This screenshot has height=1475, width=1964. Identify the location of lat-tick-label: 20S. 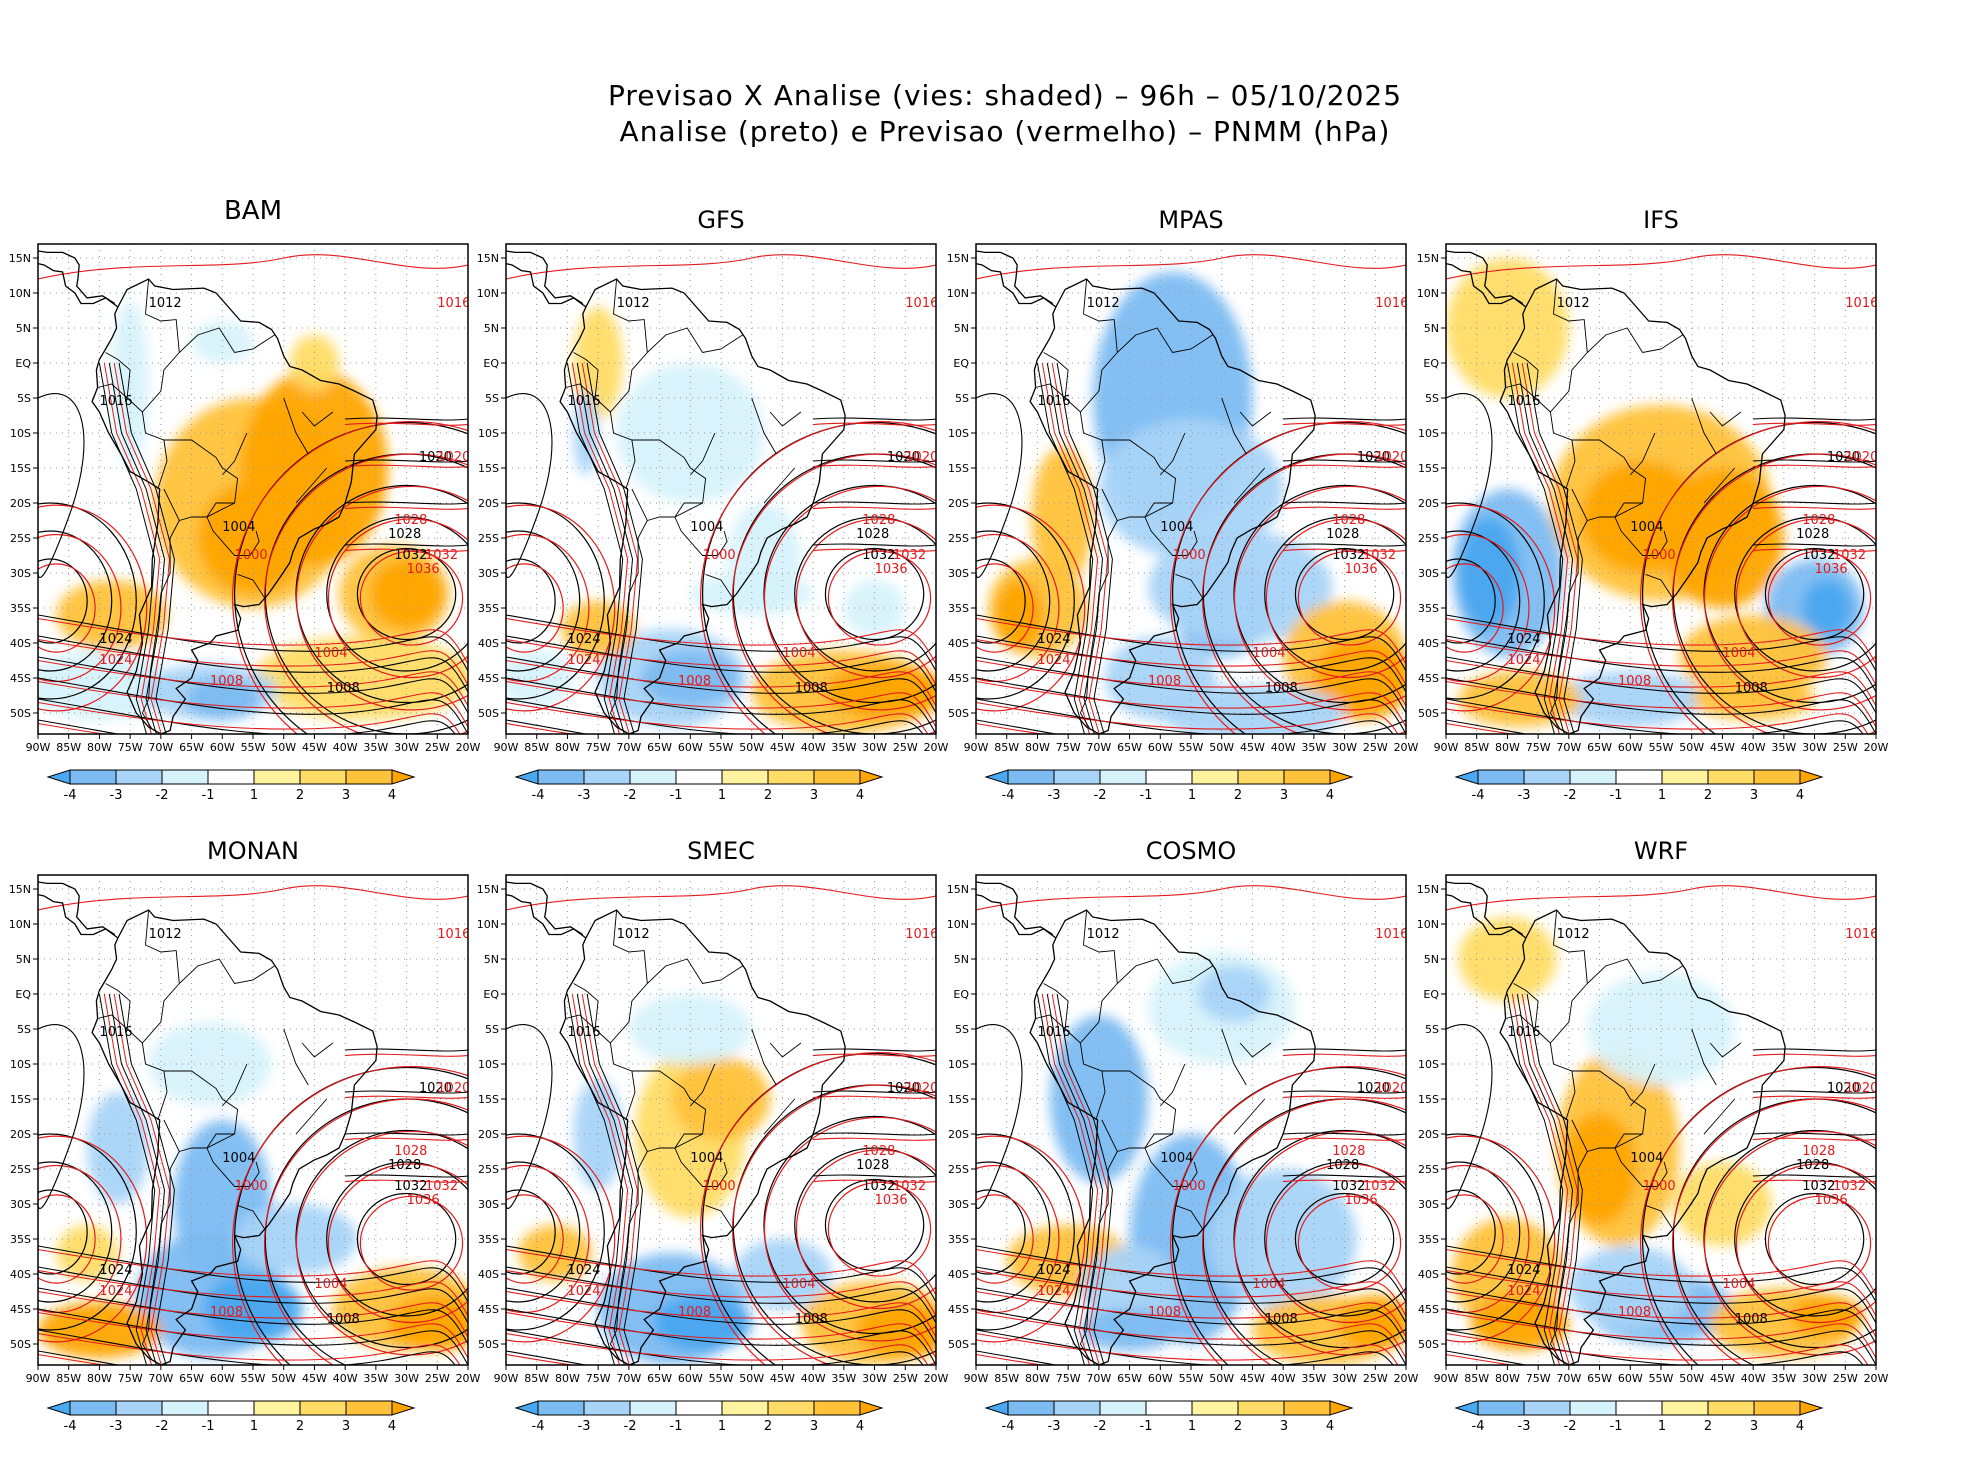
(488, 1134).